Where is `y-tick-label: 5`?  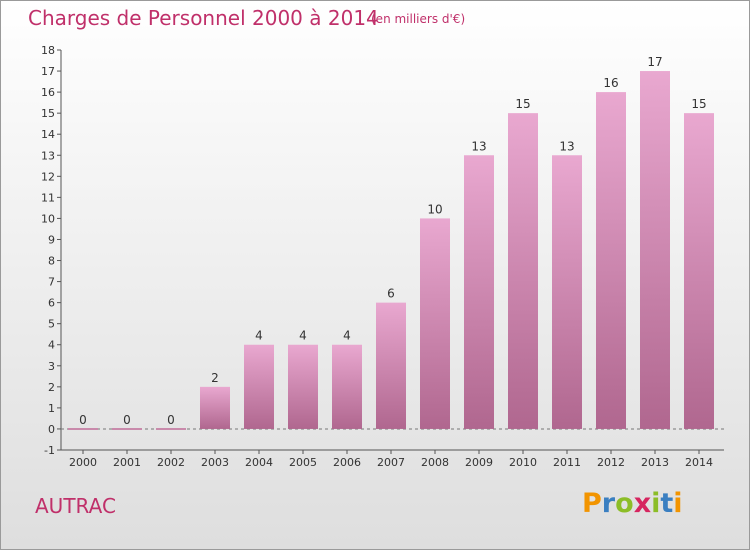 y-tick-label: 5 is located at coordinates (51, 324).